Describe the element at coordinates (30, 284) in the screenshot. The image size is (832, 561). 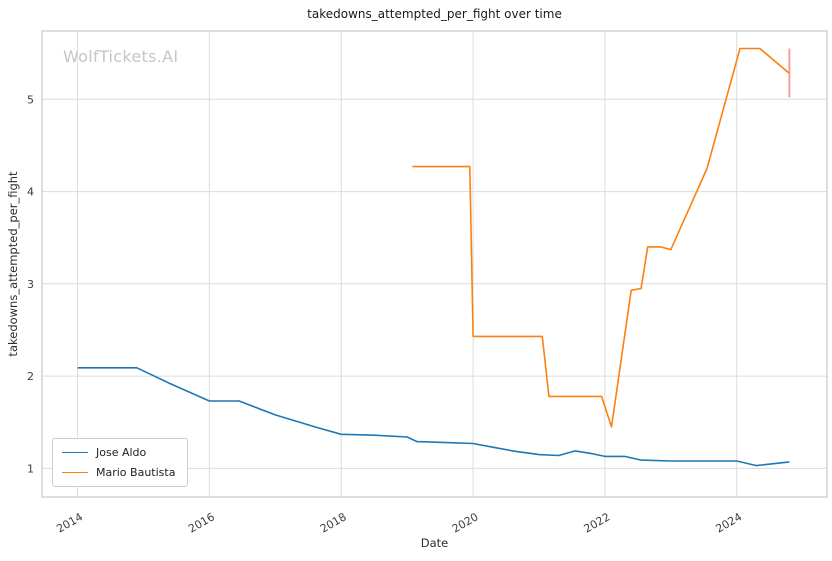
I see `y-tick-label: 3` at that location.